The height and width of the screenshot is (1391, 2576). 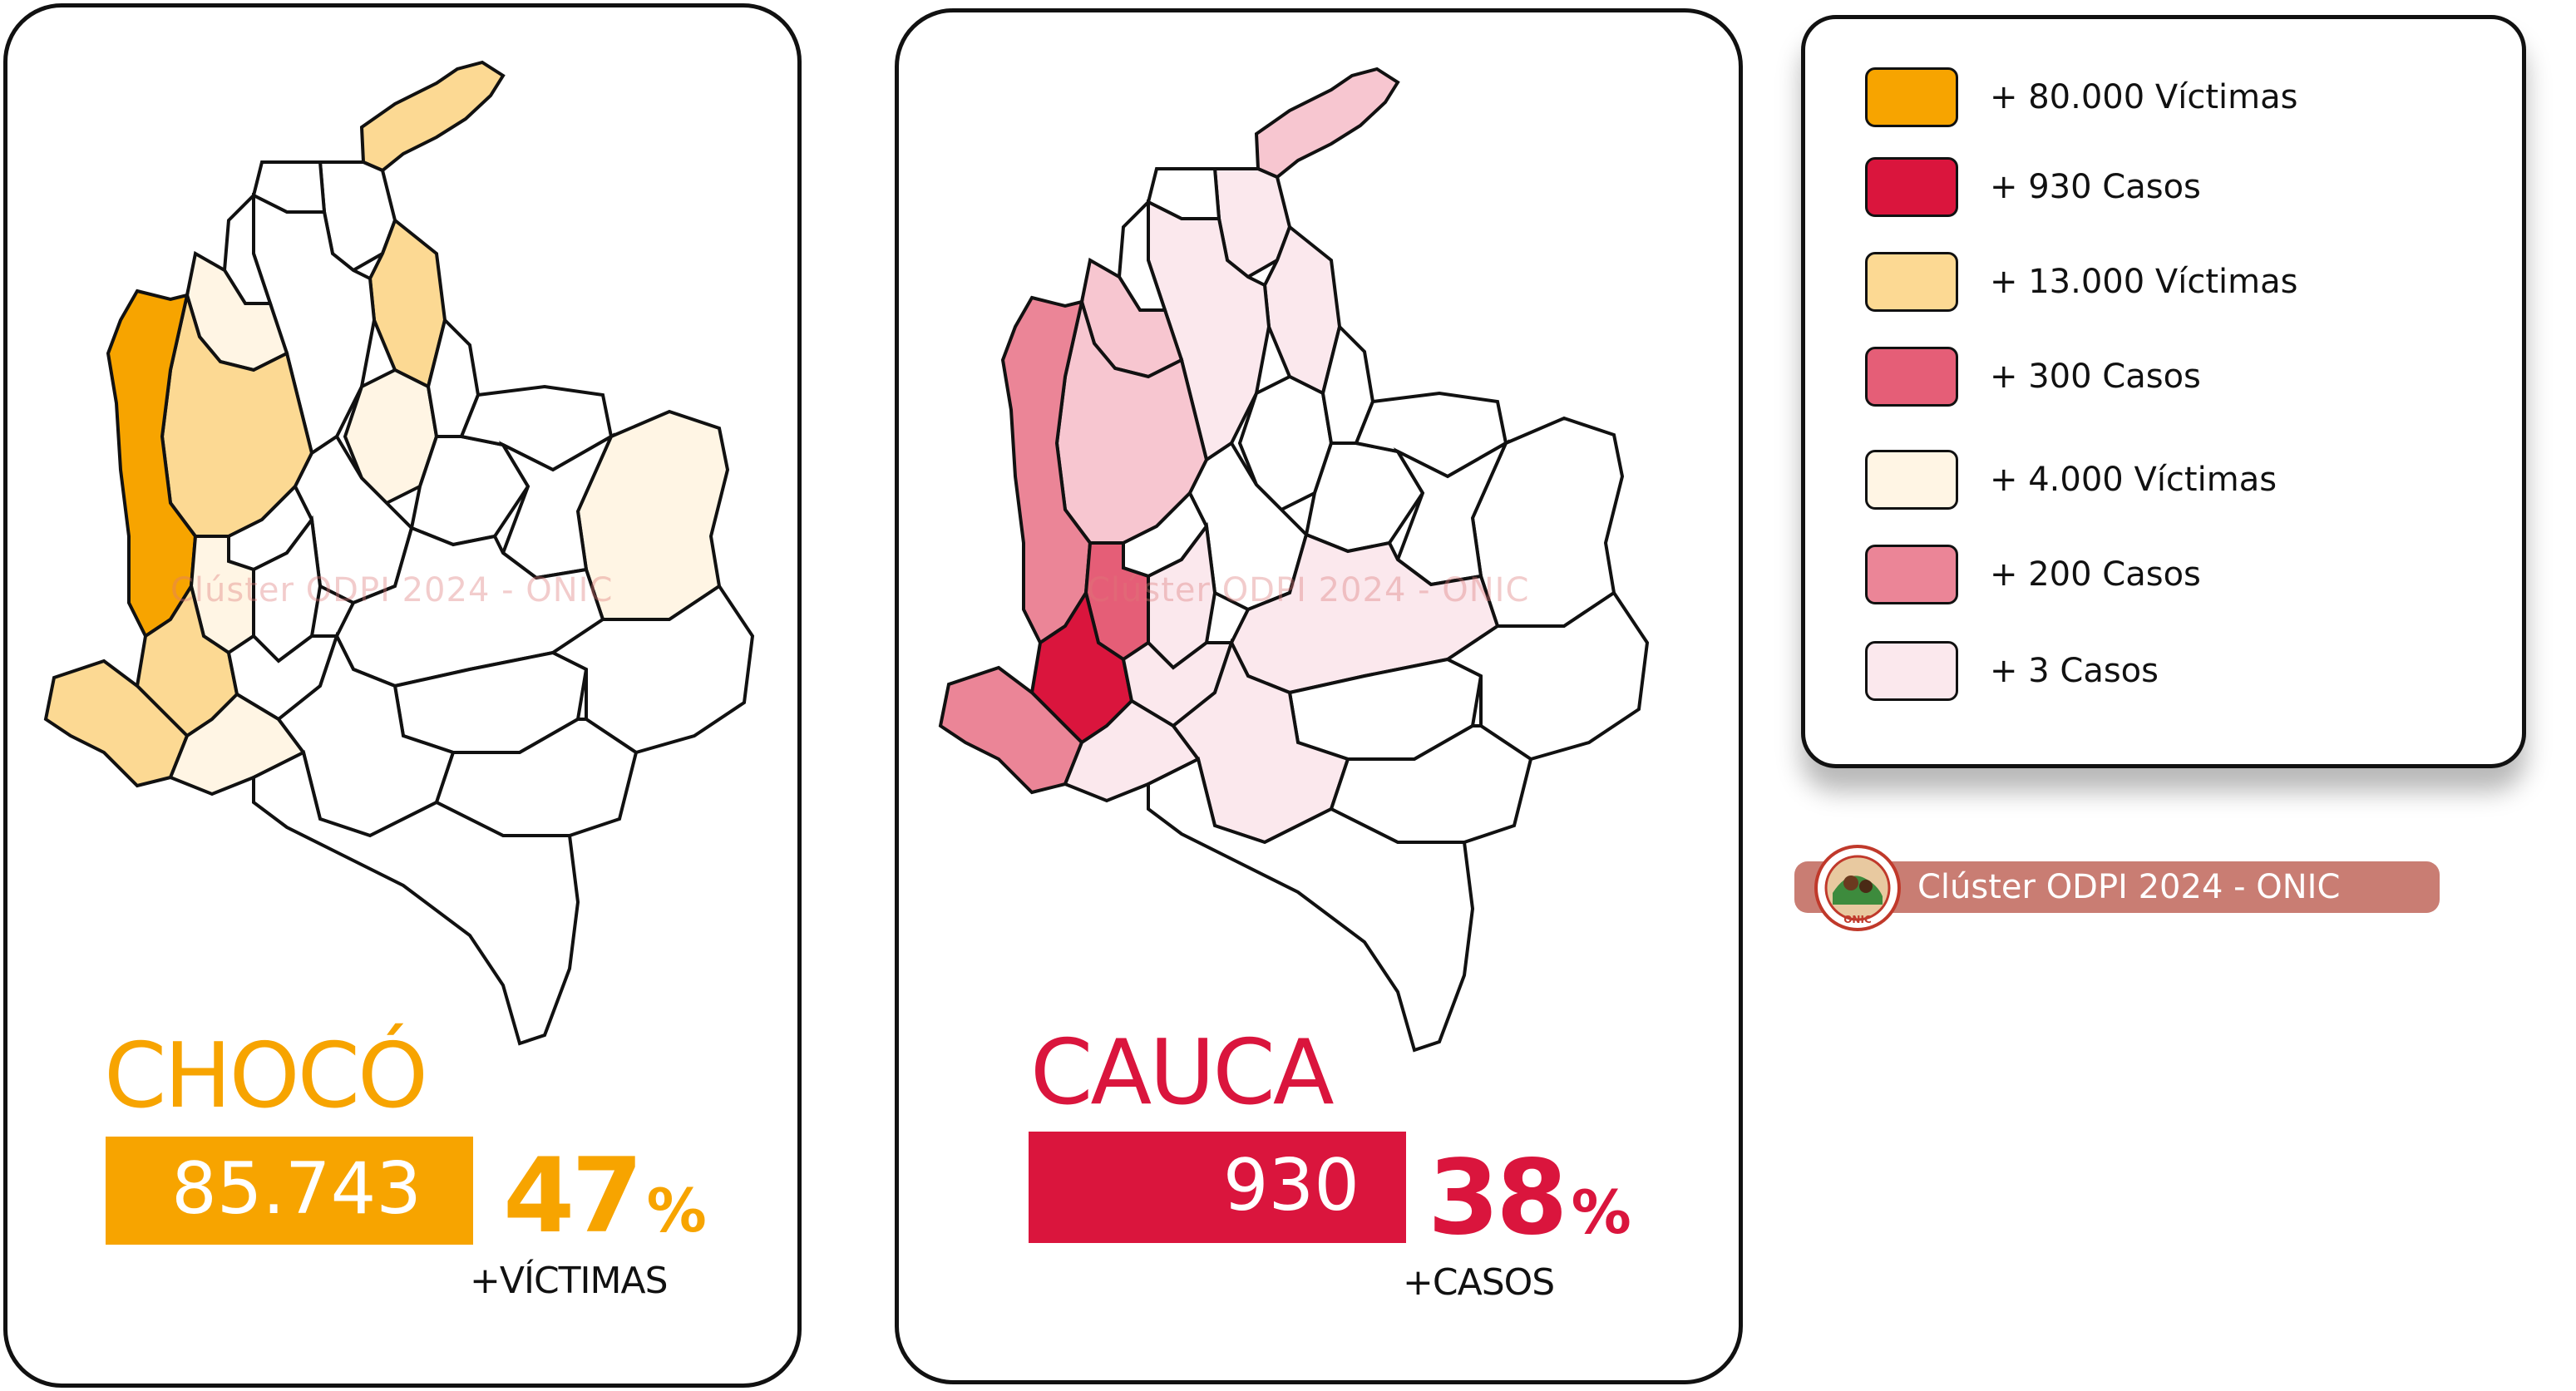 I want to click on cases-percentage: 38%, so click(x=1529, y=1198).